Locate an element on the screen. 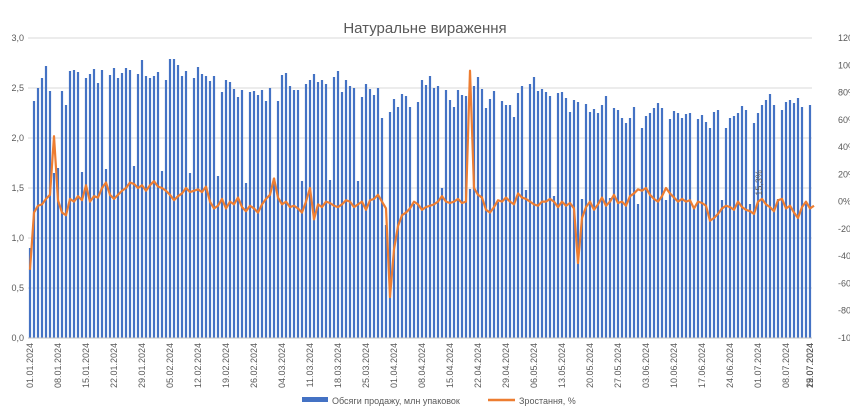 The height and width of the screenshot is (417, 850). x-tick-label: 24.06.2024 is located at coordinates (730, 365).